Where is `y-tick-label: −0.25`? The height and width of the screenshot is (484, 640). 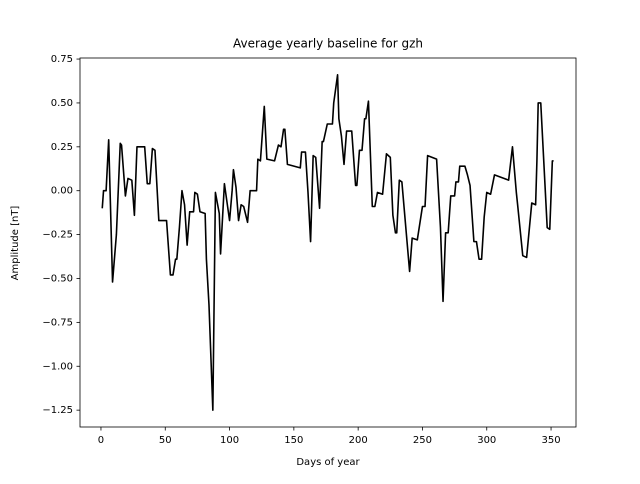 y-tick-label: −0.25 is located at coordinates (57, 235).